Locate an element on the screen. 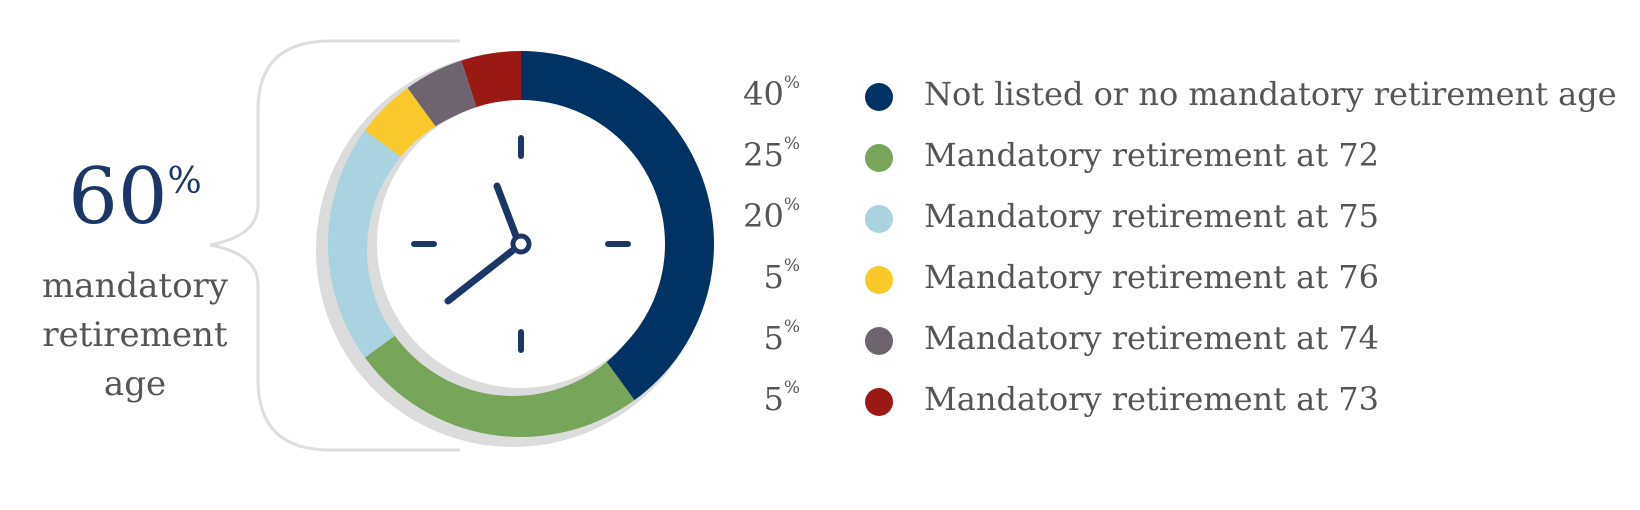 This screenshot has height=510, width=1640. legend-value-number: 20 is located at coordinates (763, 216).